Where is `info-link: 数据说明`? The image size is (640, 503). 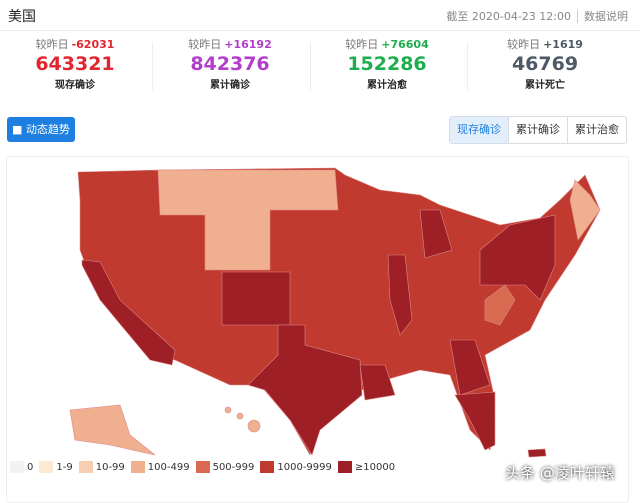
info-link: 数据说明 is located at coordinates (602, 16).